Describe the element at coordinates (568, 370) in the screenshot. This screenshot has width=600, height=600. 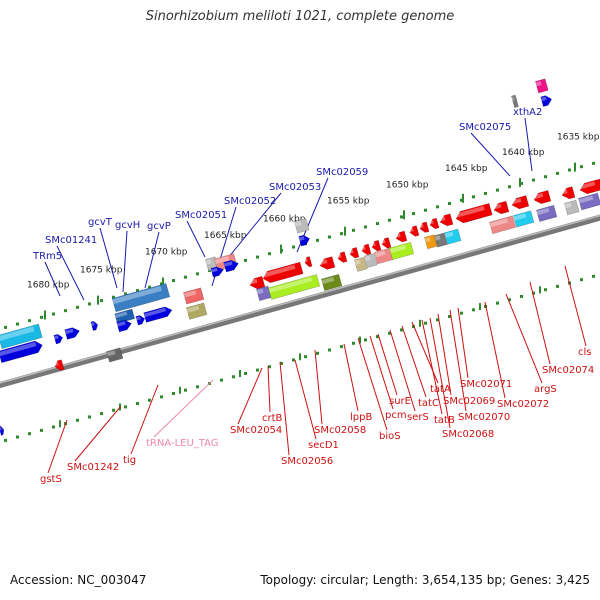
I see `gene-label: SMc02074` at that location.